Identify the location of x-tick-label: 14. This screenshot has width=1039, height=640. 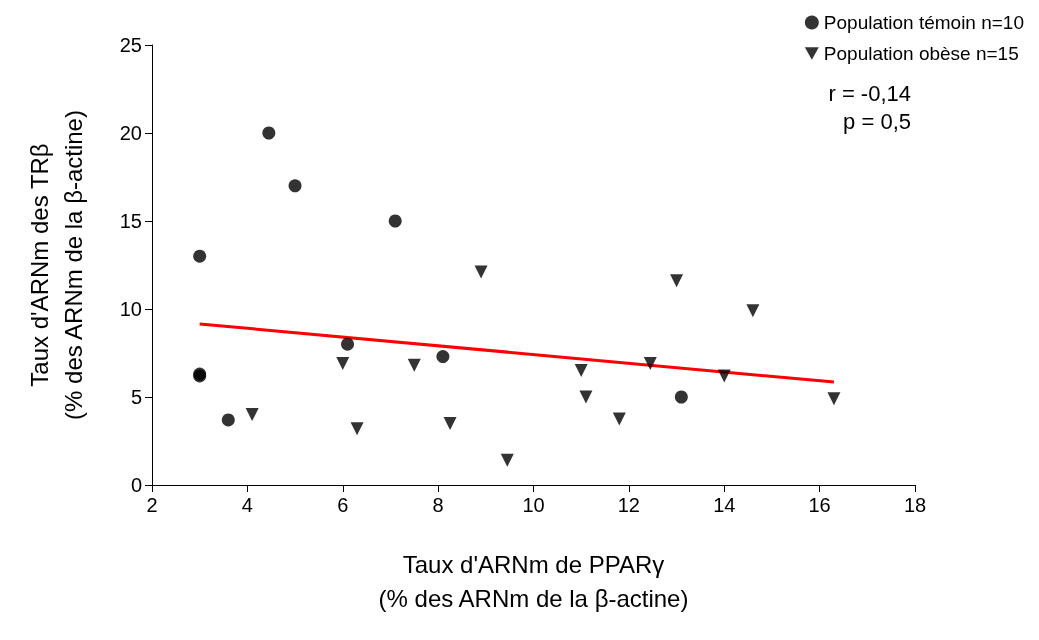
(724, 505).